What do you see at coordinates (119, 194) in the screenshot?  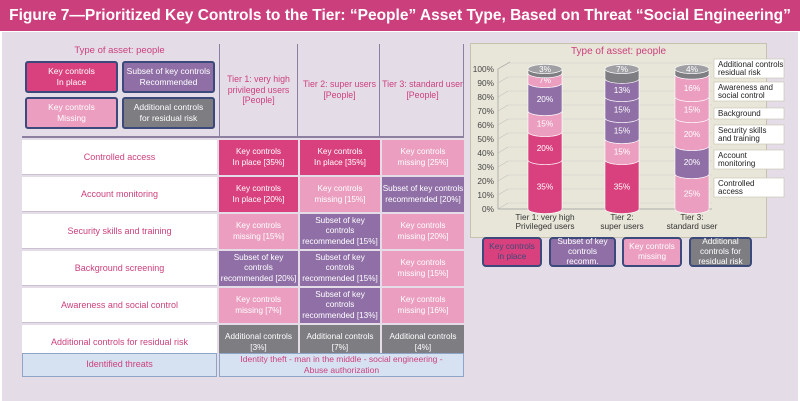 I see `row-label: Account monitoring` at bounding box center [119, 194].